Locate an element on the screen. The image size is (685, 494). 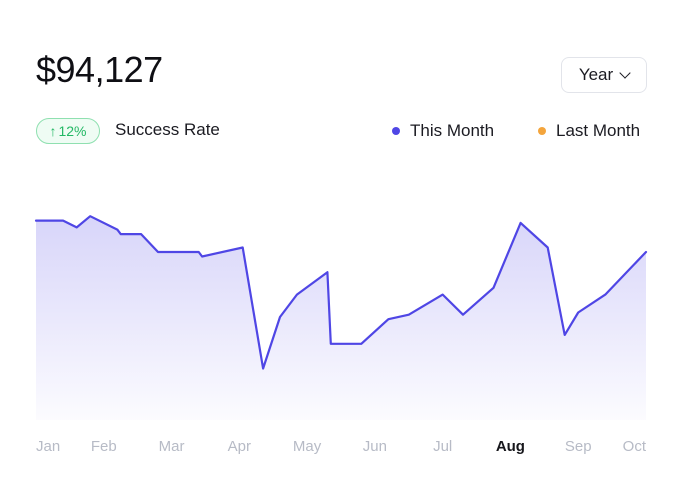
legend-dot-last-month is located at coordinates (542, 131).